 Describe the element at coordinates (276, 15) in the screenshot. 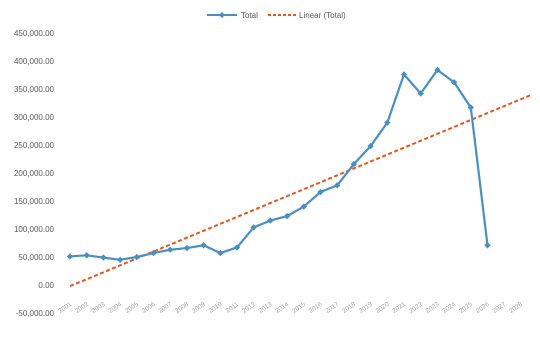

I see `legend: Total Linear (Total)` at that location.